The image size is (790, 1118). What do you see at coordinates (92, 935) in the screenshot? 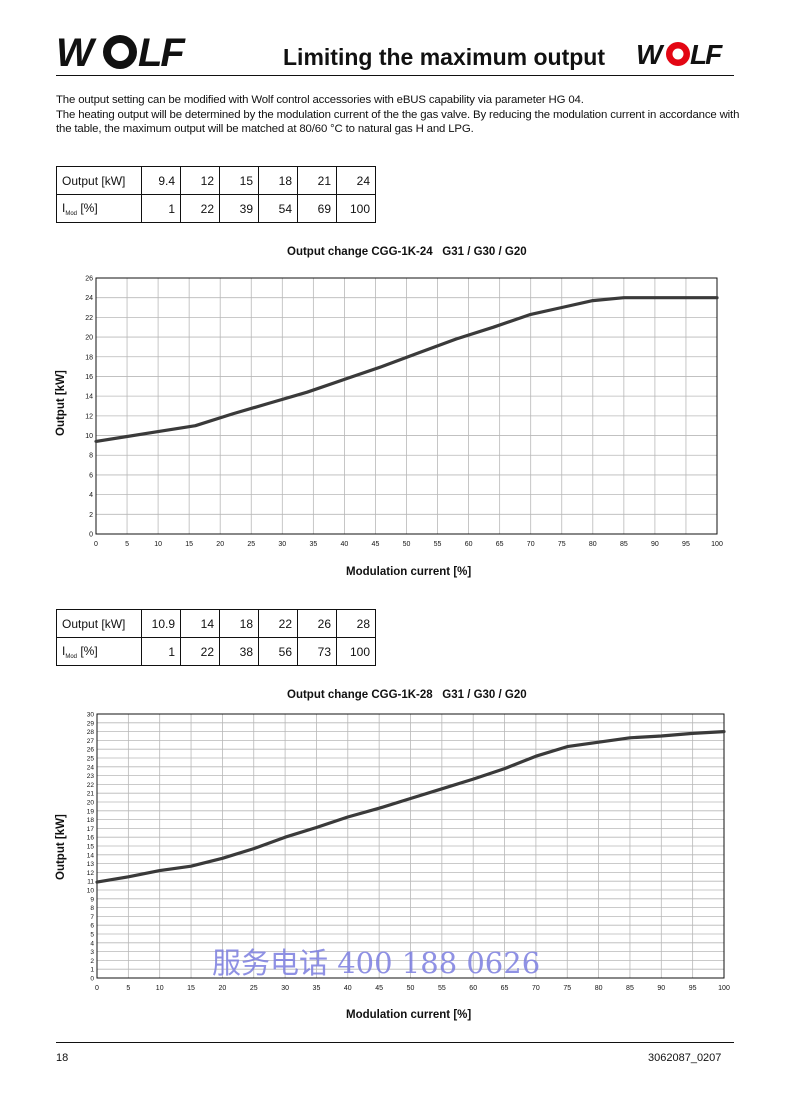
I see `y-tick-label: 5` at bounding box center [92, 935].